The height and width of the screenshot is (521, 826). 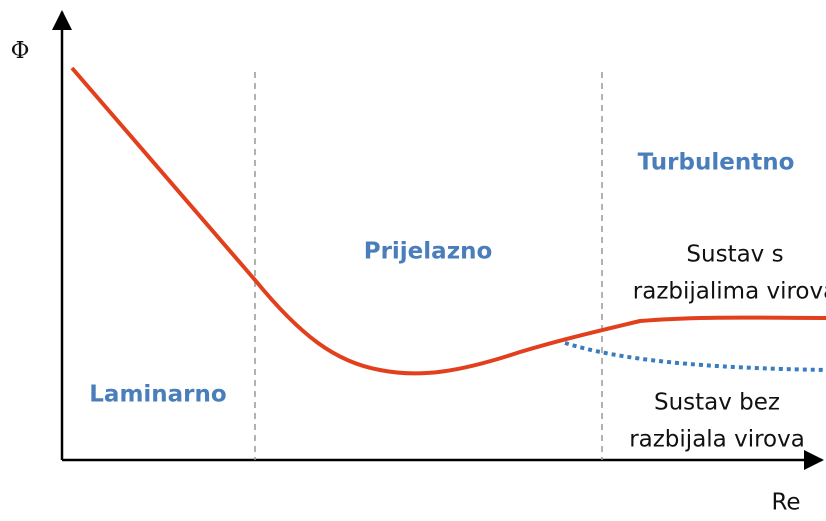 What do you see at coordinates (157, 395) in the screenshot?
I see `region-label: Laminarno` at bounding box center [157, 395].